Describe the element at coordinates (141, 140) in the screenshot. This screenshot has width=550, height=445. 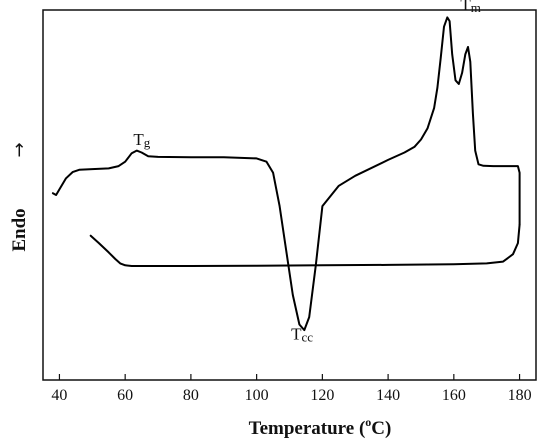
I see `annotation-tg: Tg` at that location.